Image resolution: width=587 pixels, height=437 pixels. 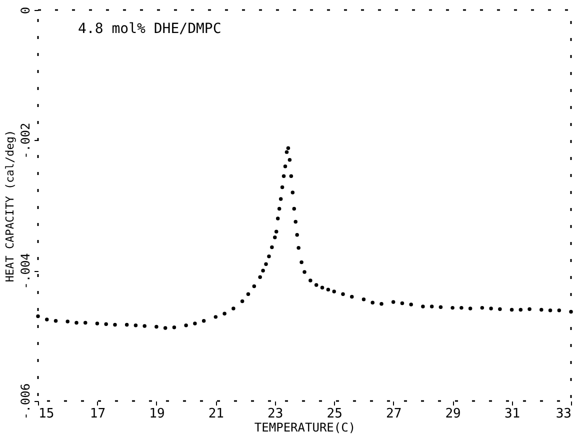 What do you see at coordinates (216, 414) in the screenshot?
I see `x-tick-label: 21` at bounding box center [216, 414].